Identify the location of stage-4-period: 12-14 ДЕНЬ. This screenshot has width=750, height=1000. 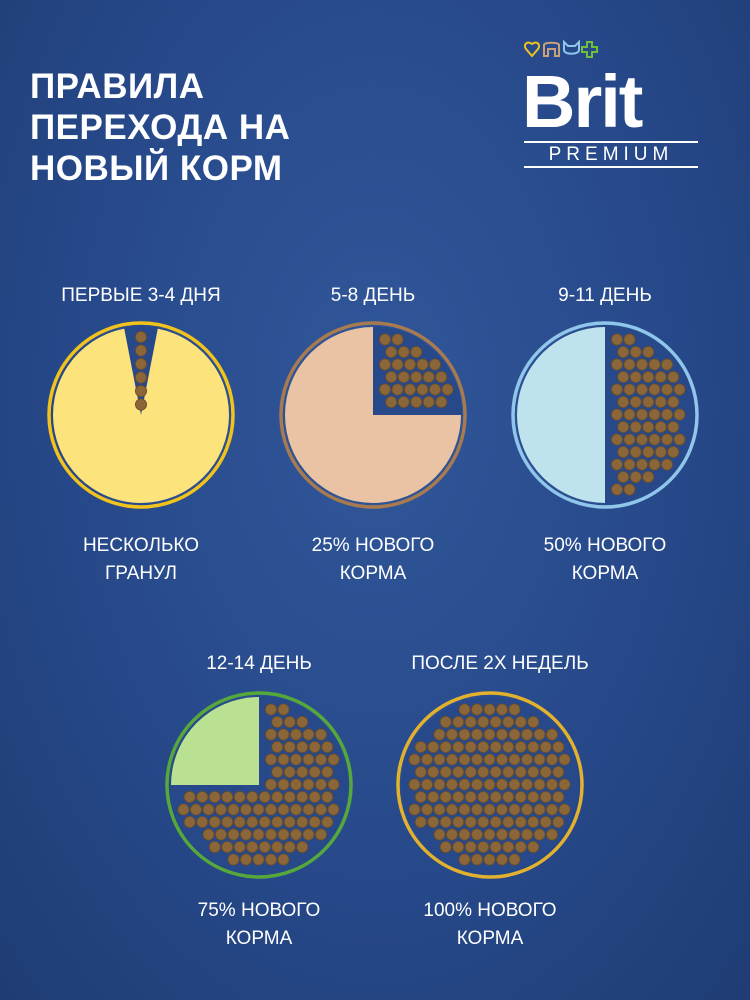
(259, 663).